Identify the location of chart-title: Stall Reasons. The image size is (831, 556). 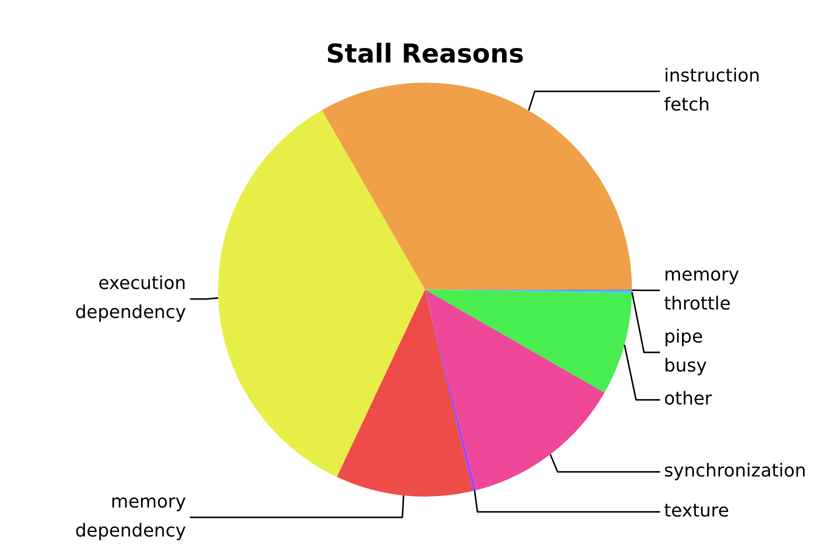
(425, 54).